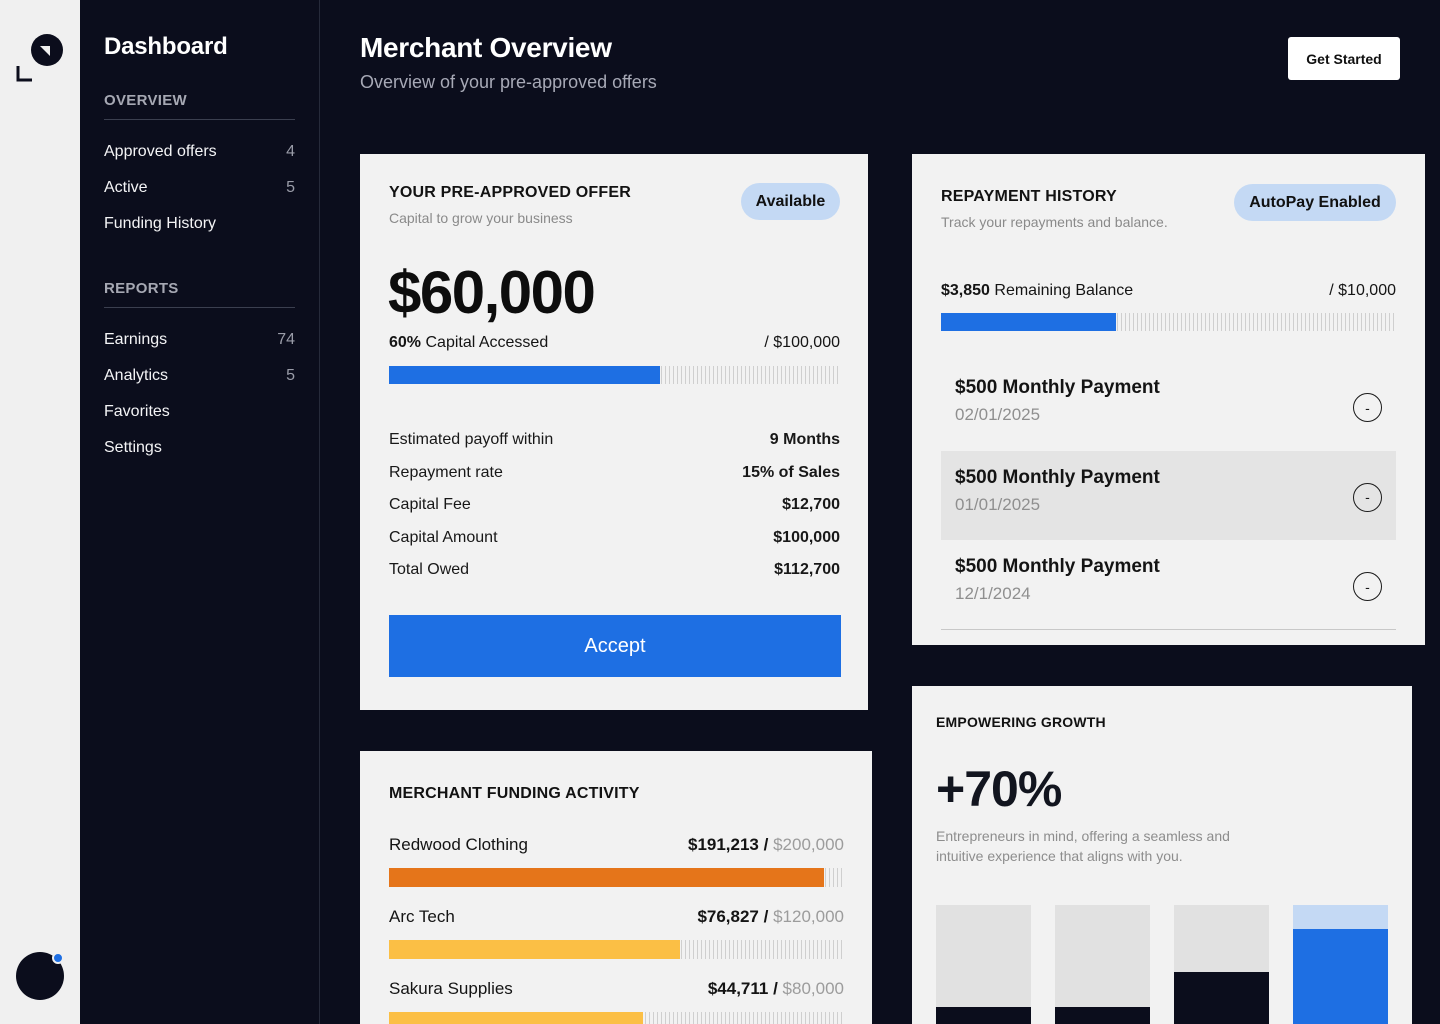 This screenshot has width=1440, height=1024. What do you see at coordinates (1168, 291) in the screenshot?
I see `remaining-balance-row: $3,850 Remaining Balance / $10,000` at bounding box center [1168, 291].